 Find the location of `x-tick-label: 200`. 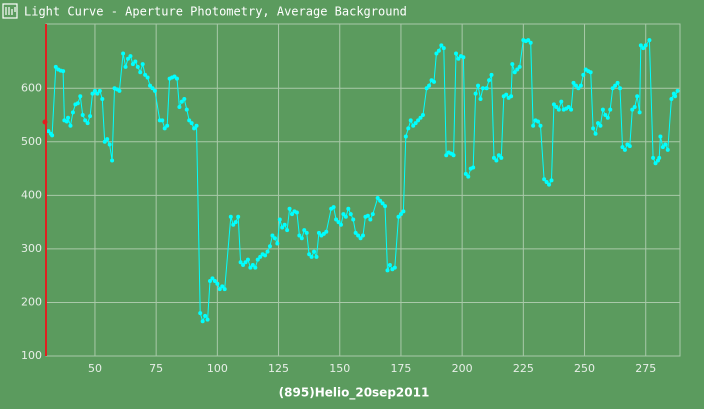

x-tick-label: 200 is located at coordinates (462, 368).